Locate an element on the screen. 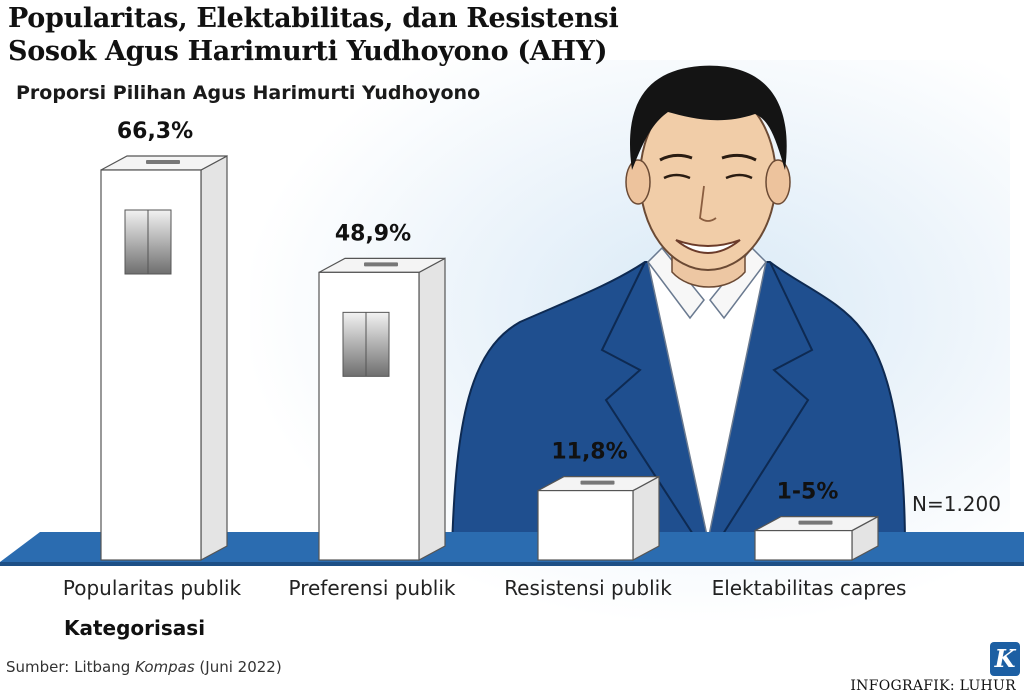  source-suffix: (Juni 2022) is located at coordinates (238, 667).